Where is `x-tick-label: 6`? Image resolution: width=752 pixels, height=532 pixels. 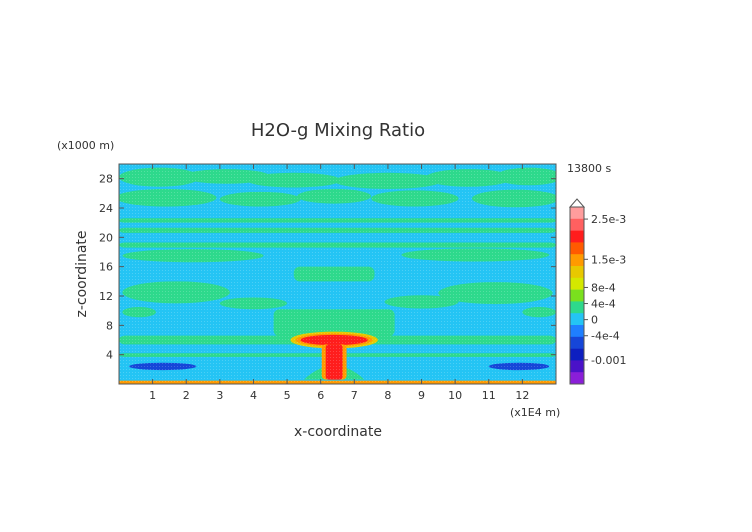
x-tick-label: 6 is located at coordinates (320, 395).